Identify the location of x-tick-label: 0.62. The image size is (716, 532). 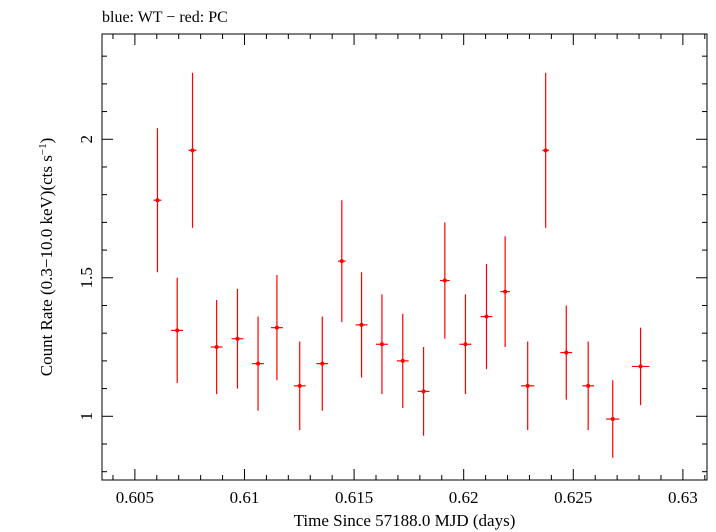
(464, 497).